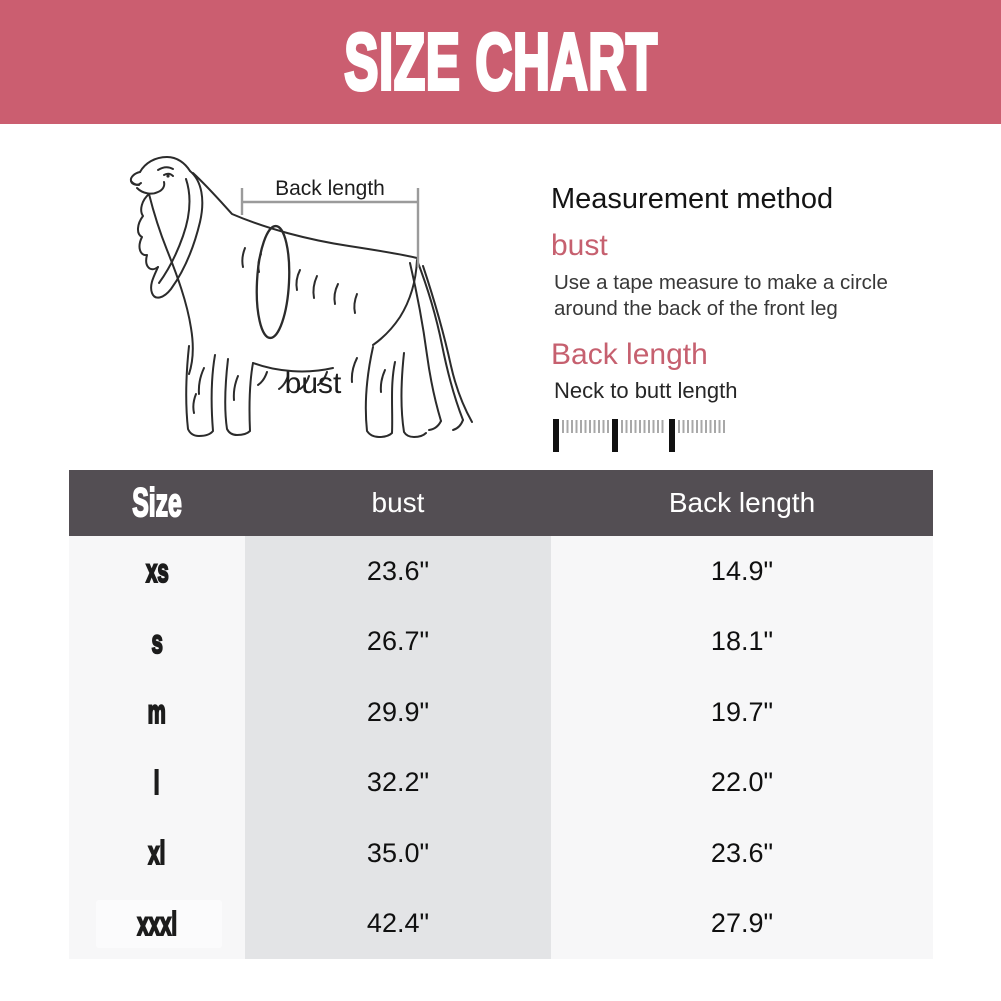 The width and height of the screenshot is (1001, 1001). What do you see at coordinates (398, 747) in the screenshot?
I see `bust-column-band` at bounding box center [398, 747].